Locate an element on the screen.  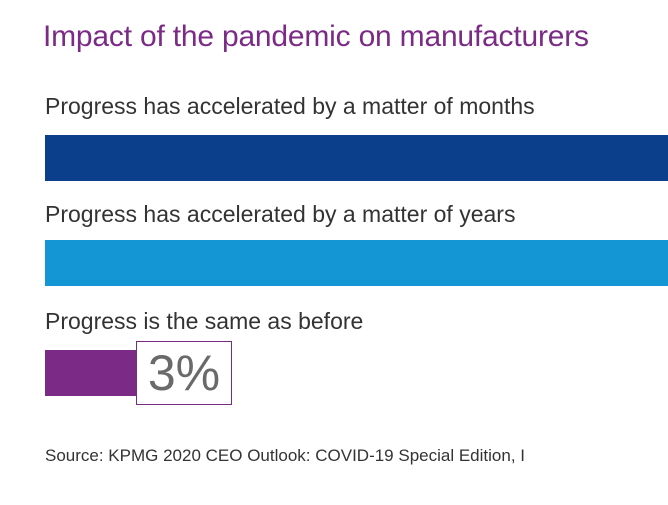
category-label-same: Progress is the same as before is located at coordinates (204, 321).